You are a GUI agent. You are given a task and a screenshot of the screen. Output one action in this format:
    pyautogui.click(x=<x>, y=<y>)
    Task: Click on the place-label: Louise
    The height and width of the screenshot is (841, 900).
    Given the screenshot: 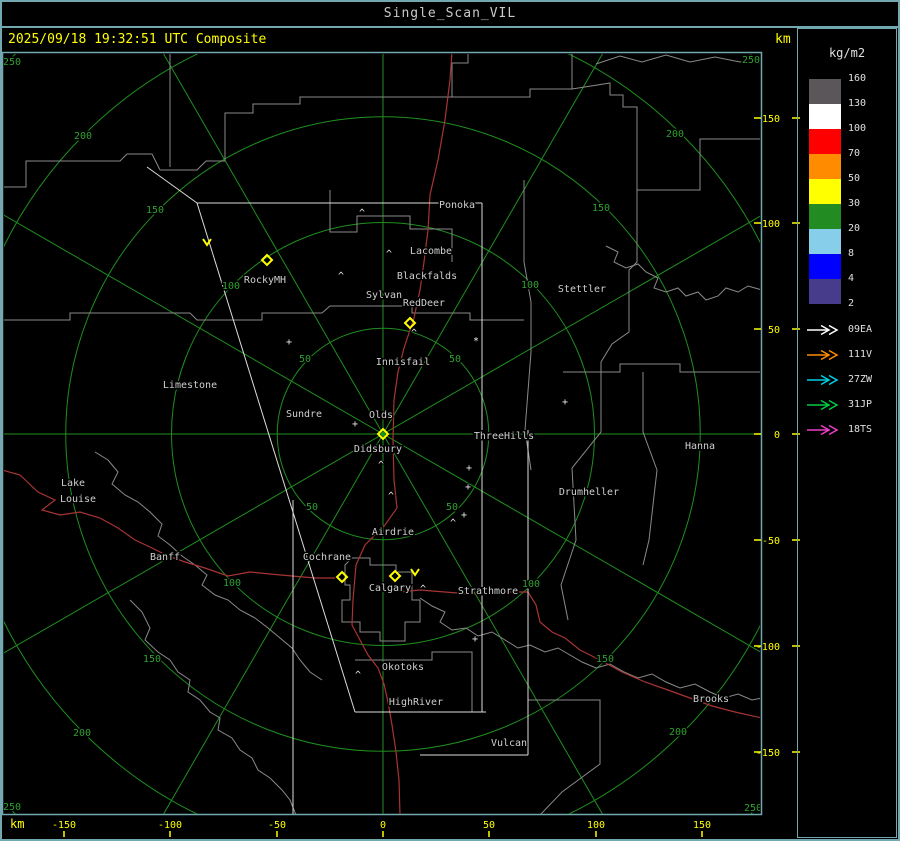 What is the action you would take?
    pyautogui.click(x=78, y=499)
    